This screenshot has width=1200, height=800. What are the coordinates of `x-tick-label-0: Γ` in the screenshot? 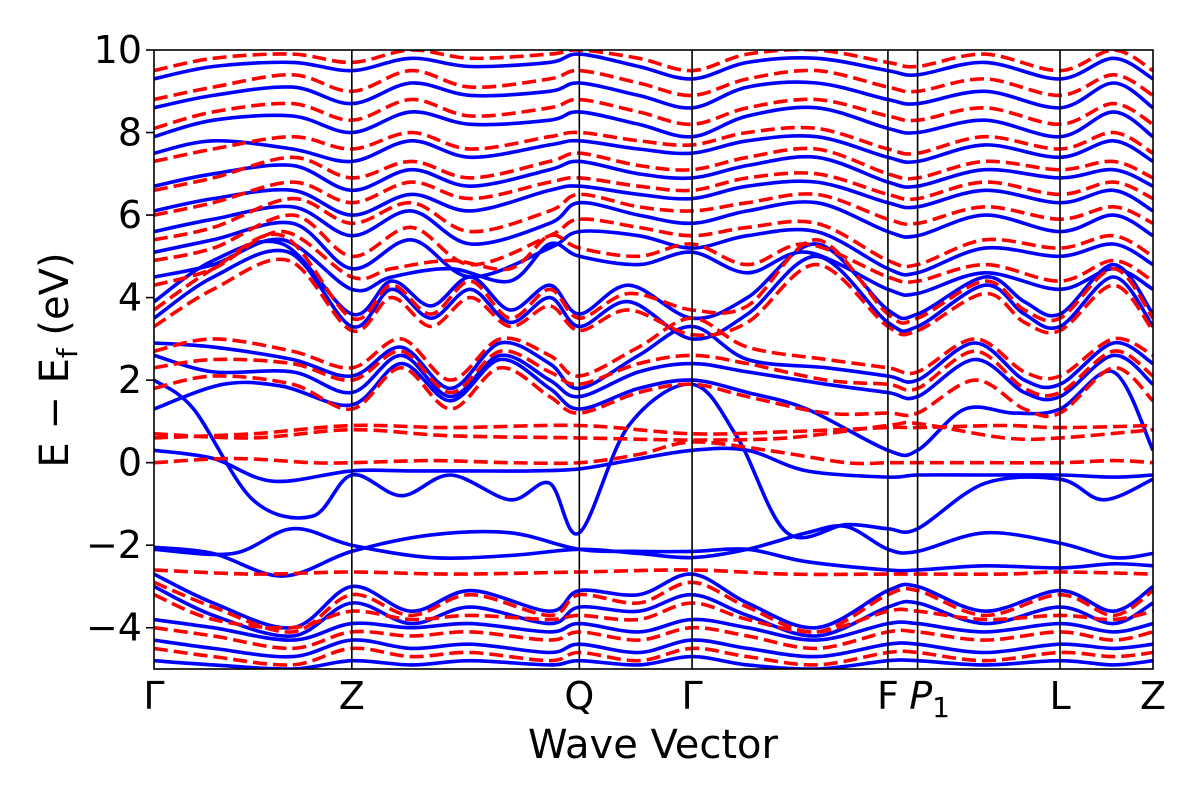 It's located at (153, 696).